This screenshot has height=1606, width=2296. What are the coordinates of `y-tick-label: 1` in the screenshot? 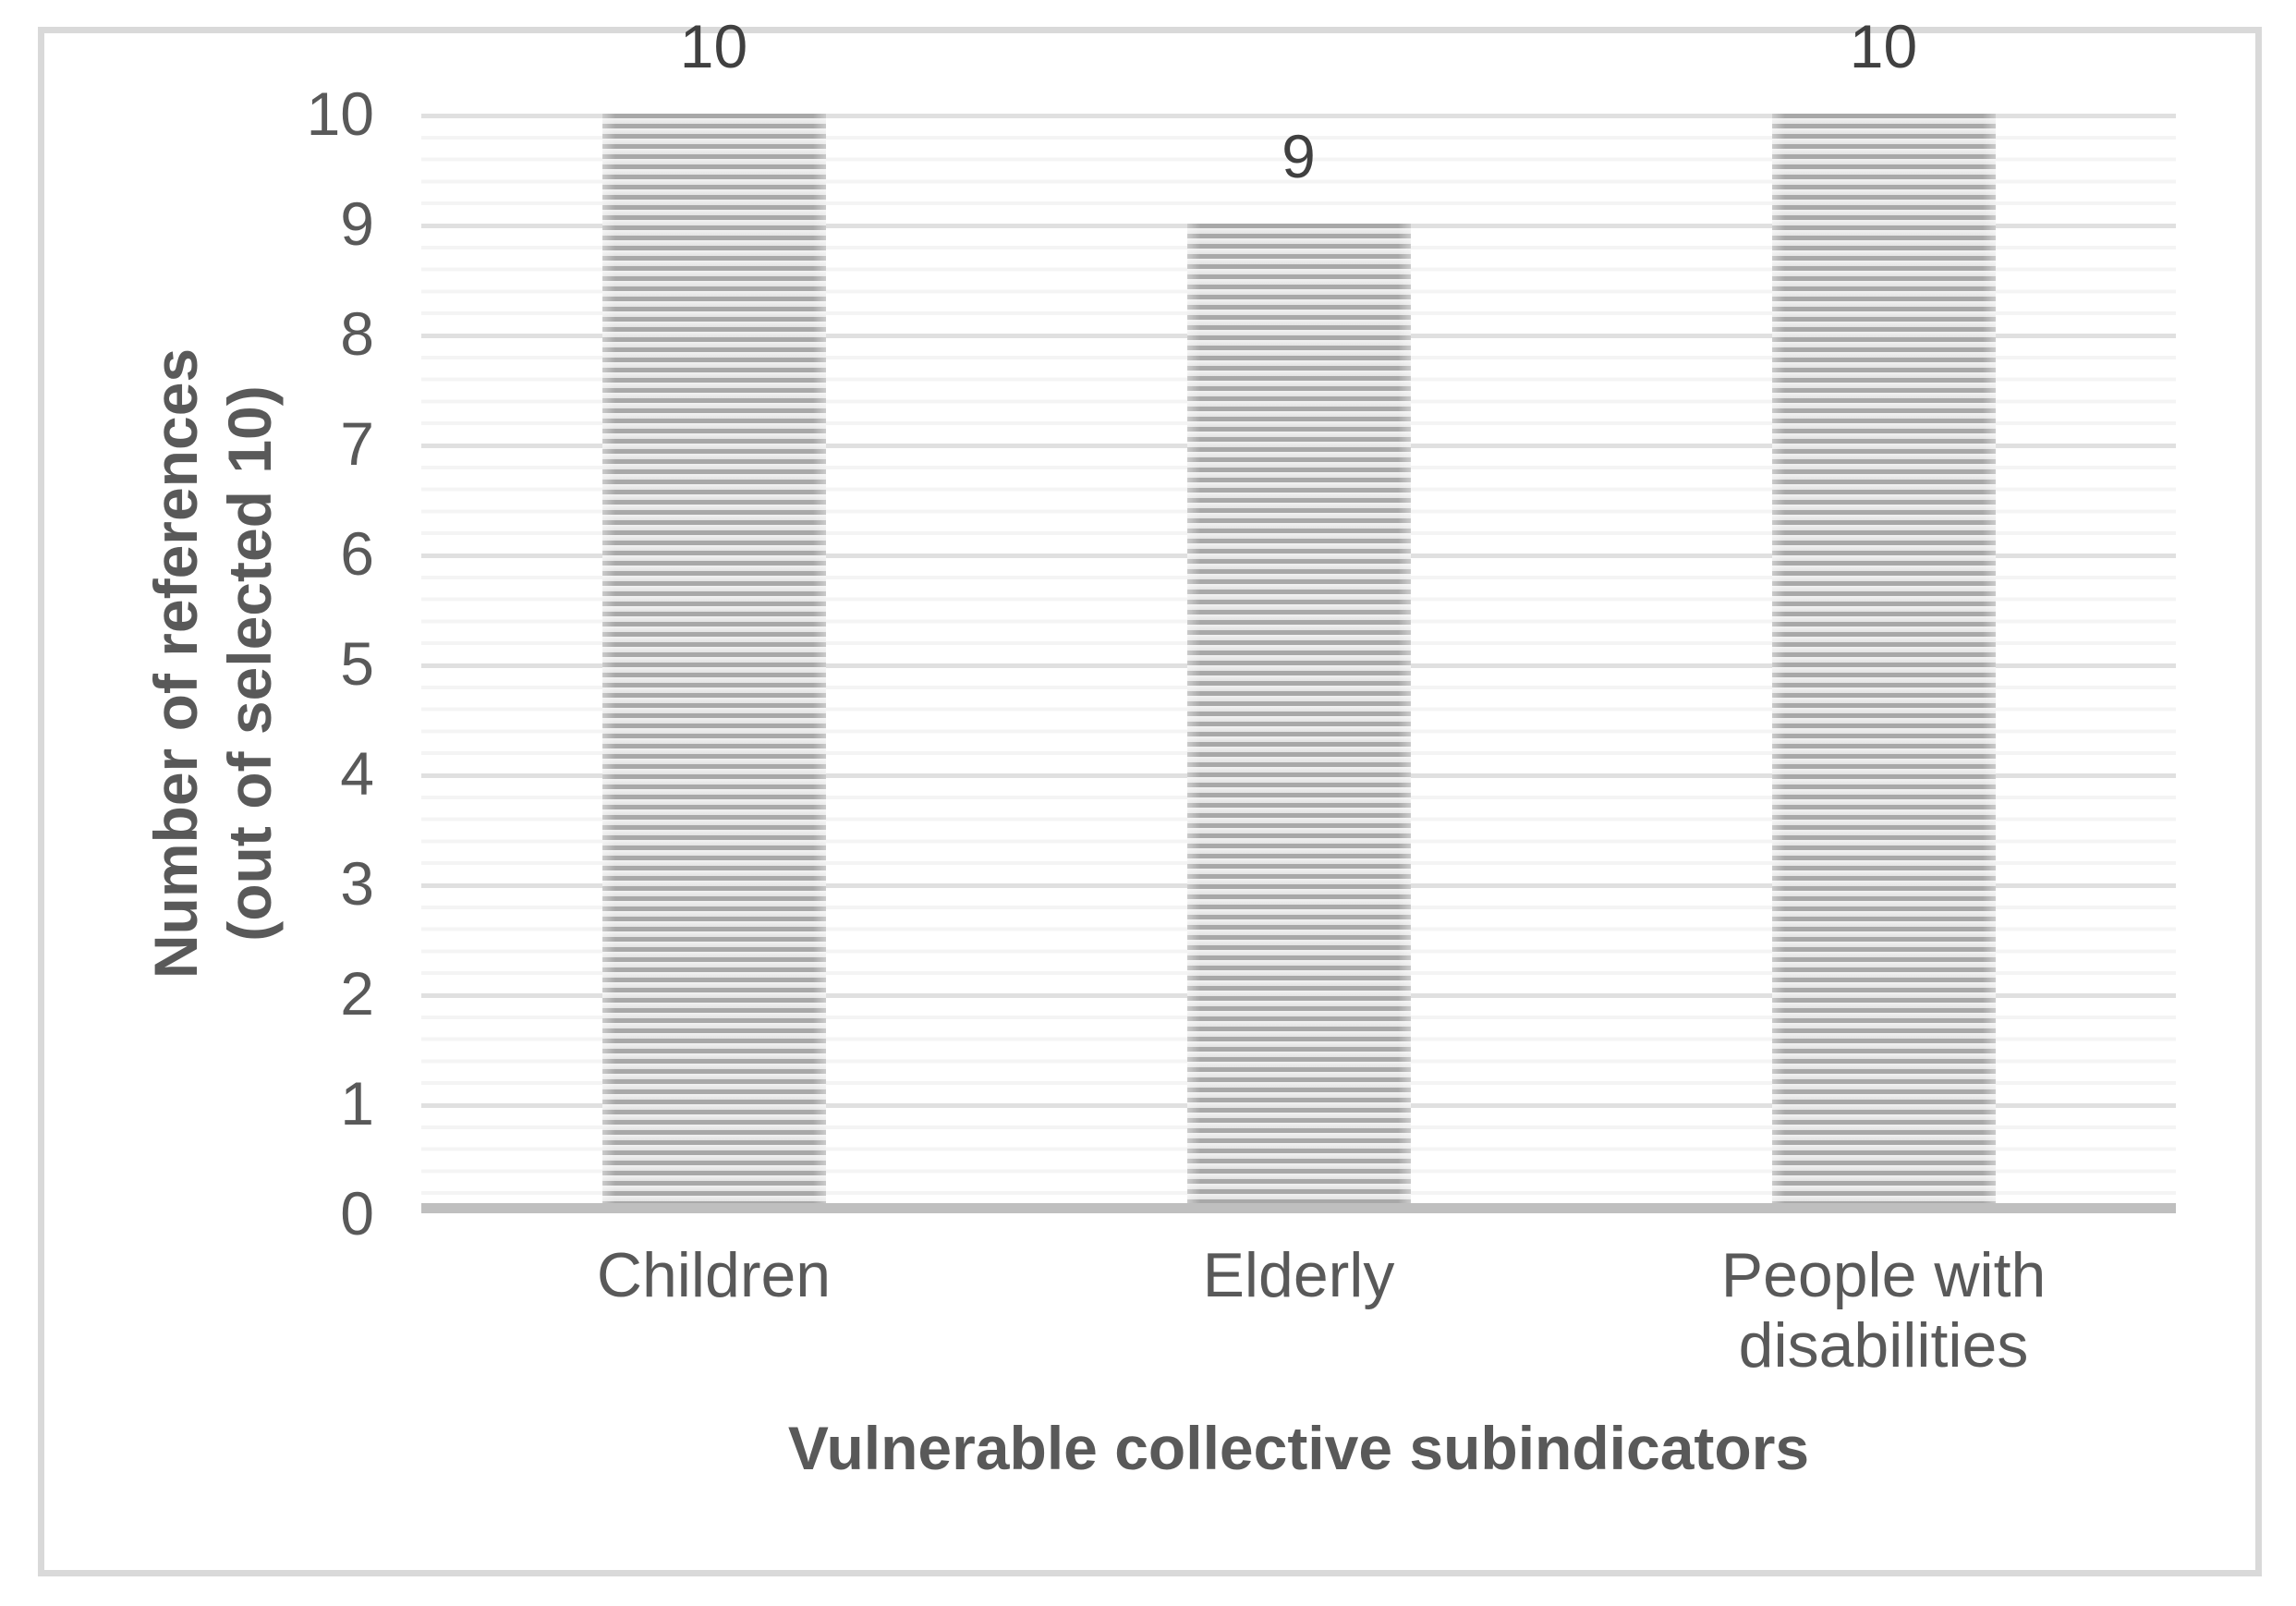 It's located at (357, 1103).